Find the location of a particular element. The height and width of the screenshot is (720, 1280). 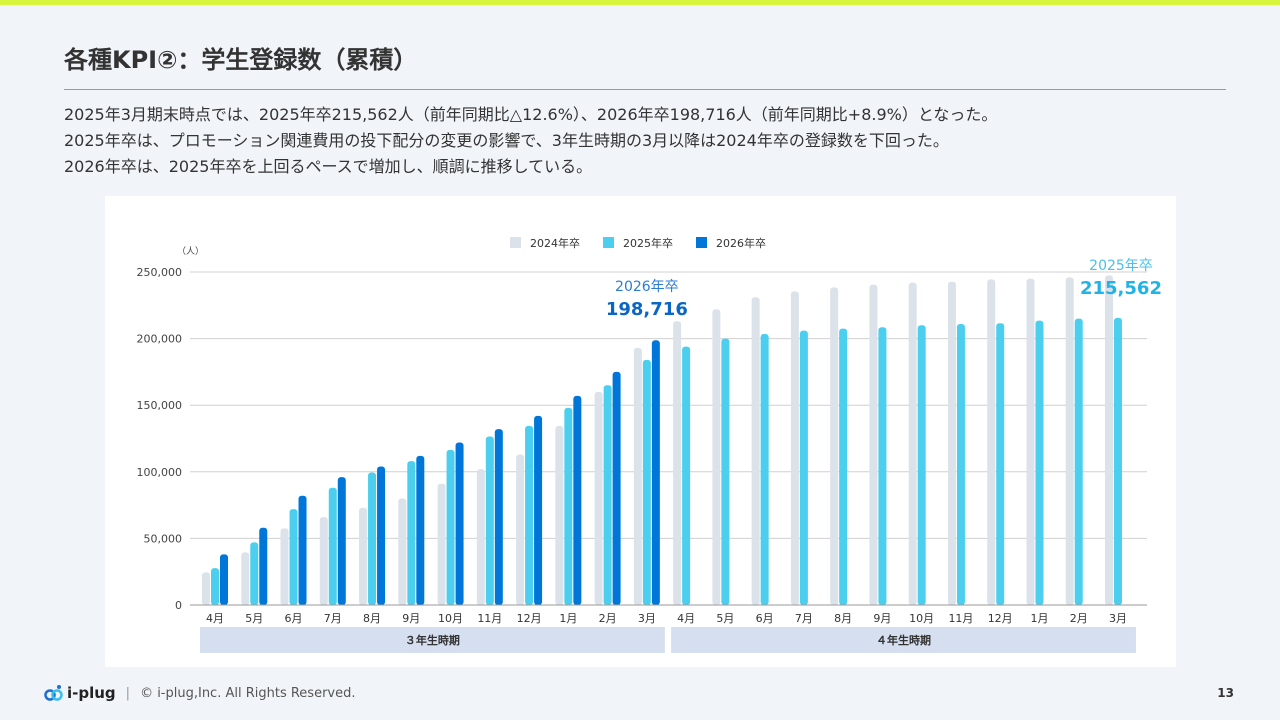

description-line: 2026年卒は、2025年卒を上回るペースで増加し、順調に推移している。 is located at coordinates (328, 166).